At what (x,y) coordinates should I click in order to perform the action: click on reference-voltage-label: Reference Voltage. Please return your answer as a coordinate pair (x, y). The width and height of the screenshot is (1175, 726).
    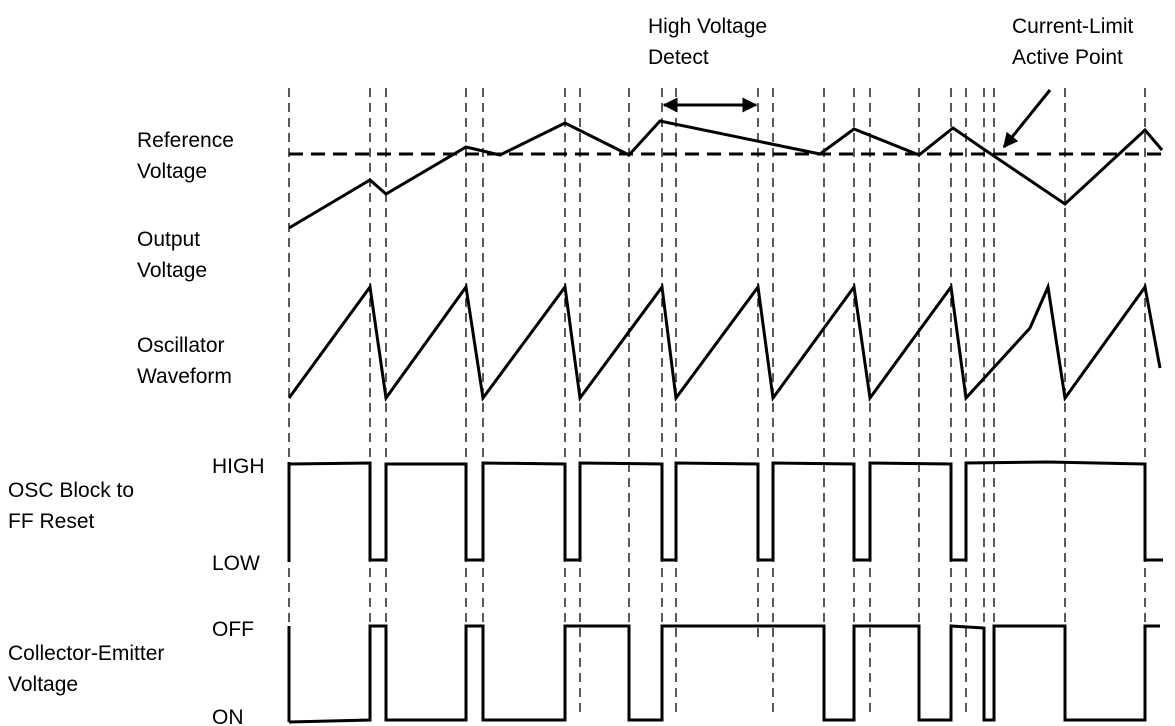
    Looking at the image, I should click on (188, 156).